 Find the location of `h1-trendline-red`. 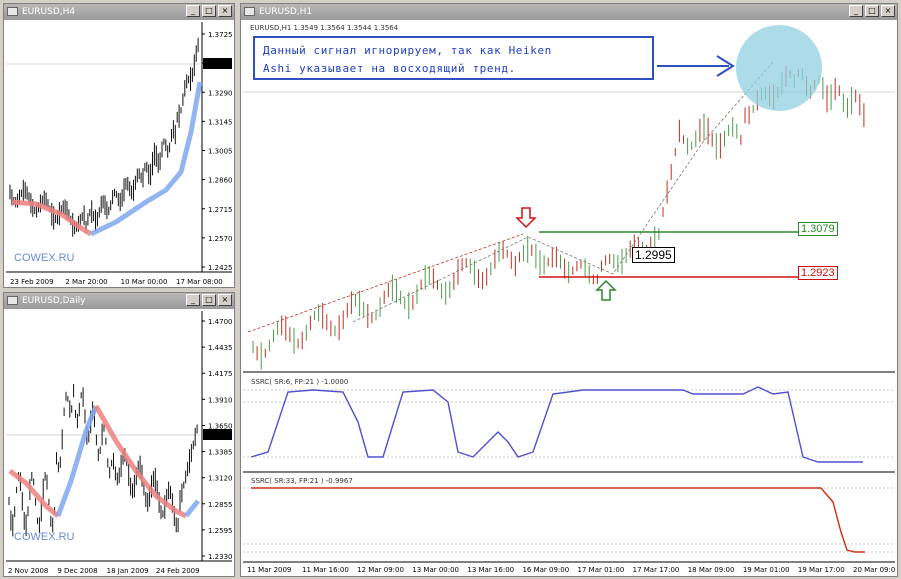

h1-trendline-red is located at coordinates (385, 283).